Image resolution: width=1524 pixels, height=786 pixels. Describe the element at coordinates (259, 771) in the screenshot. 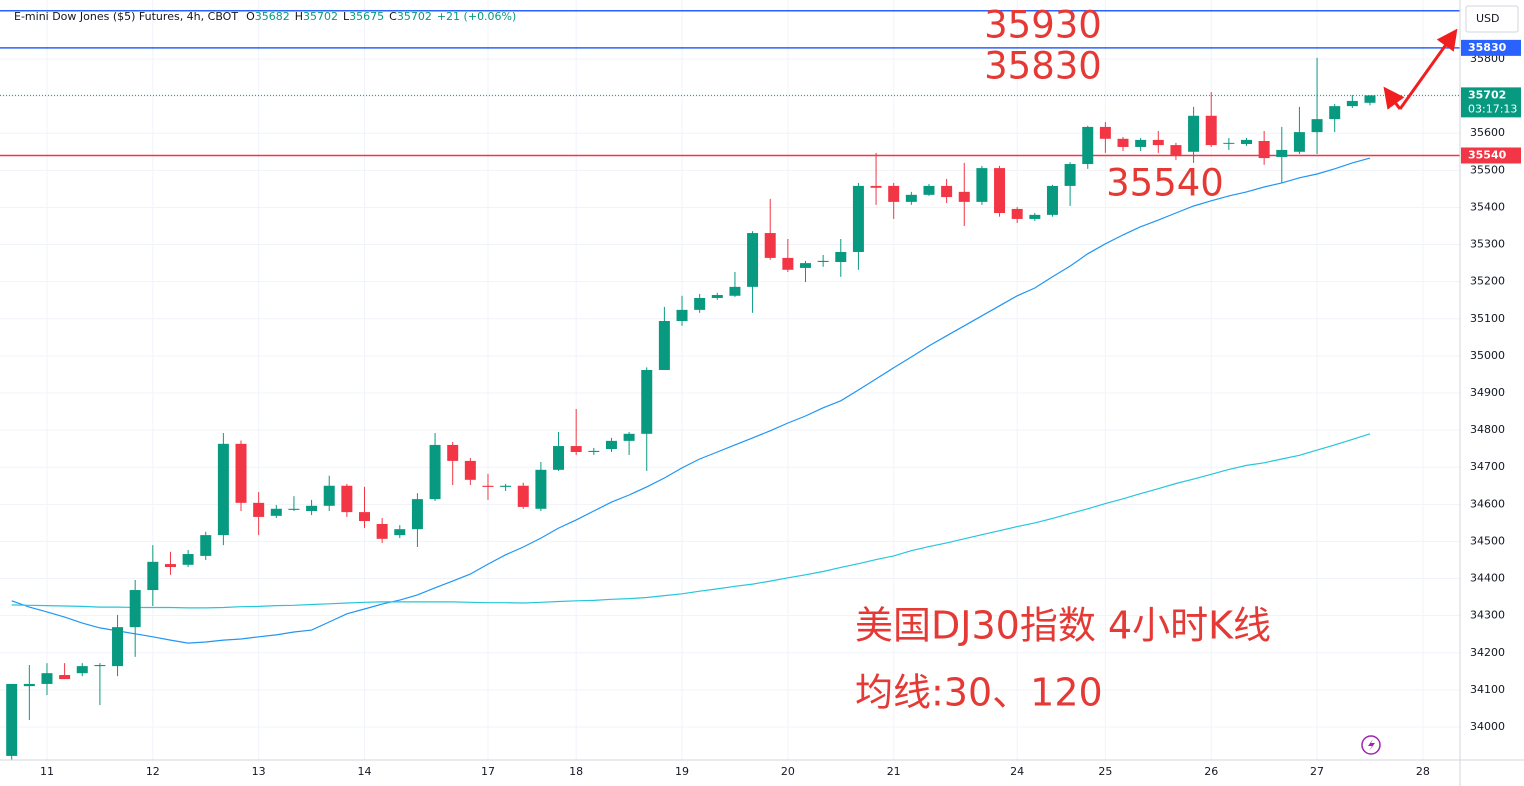

I see `x-tick-label: 13` at that location.